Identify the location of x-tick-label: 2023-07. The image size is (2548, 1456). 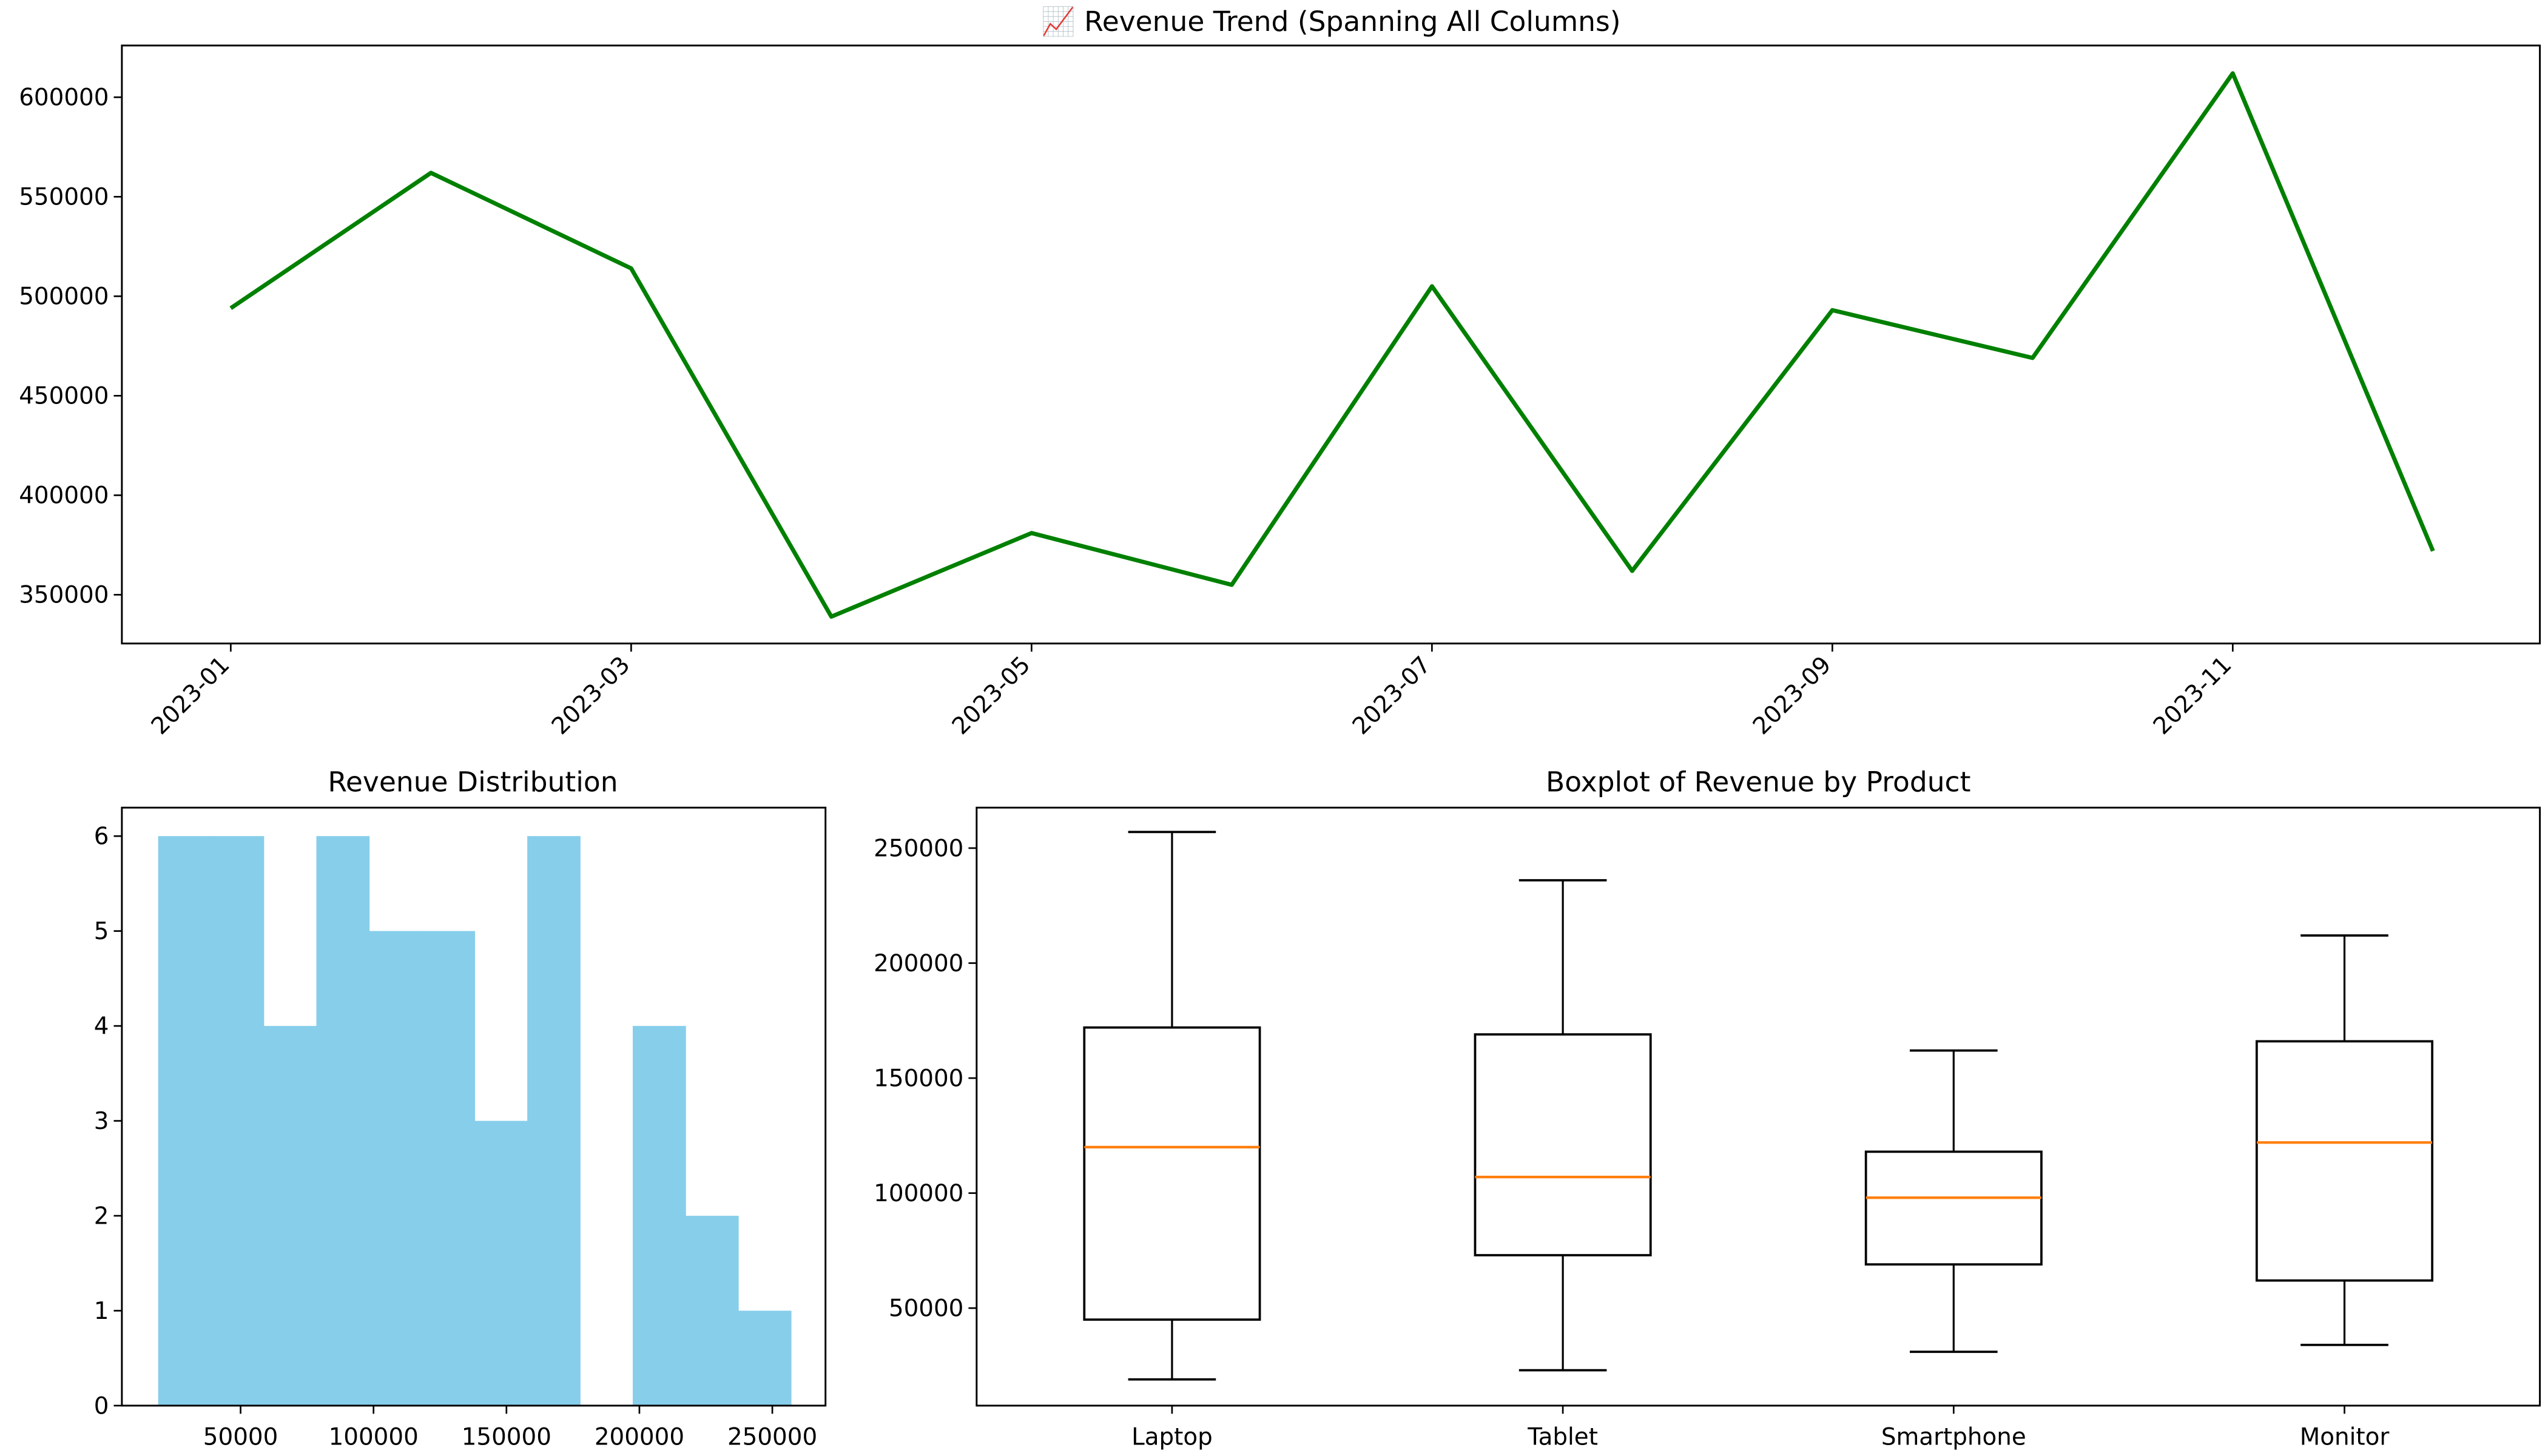
(1392, 695).